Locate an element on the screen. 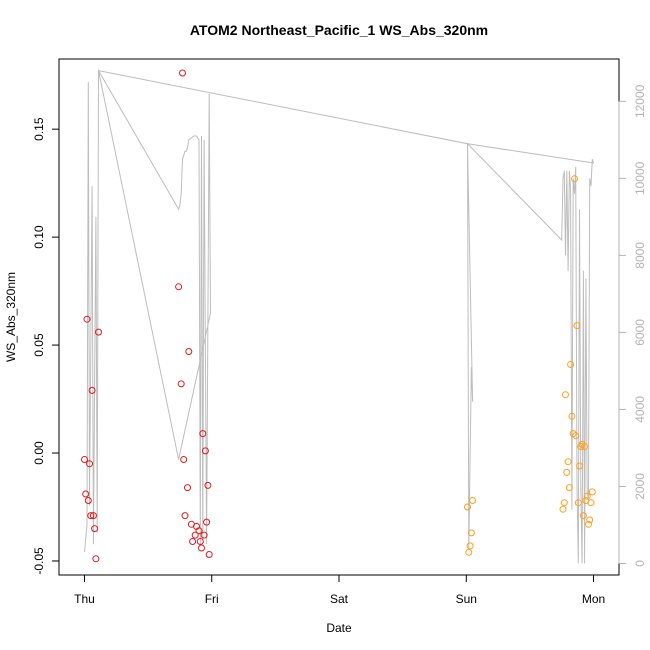  chart-title: ATOM2 Northeast_Pacific_1 WS_Abs_320nm is located at coordinates (339, 30).